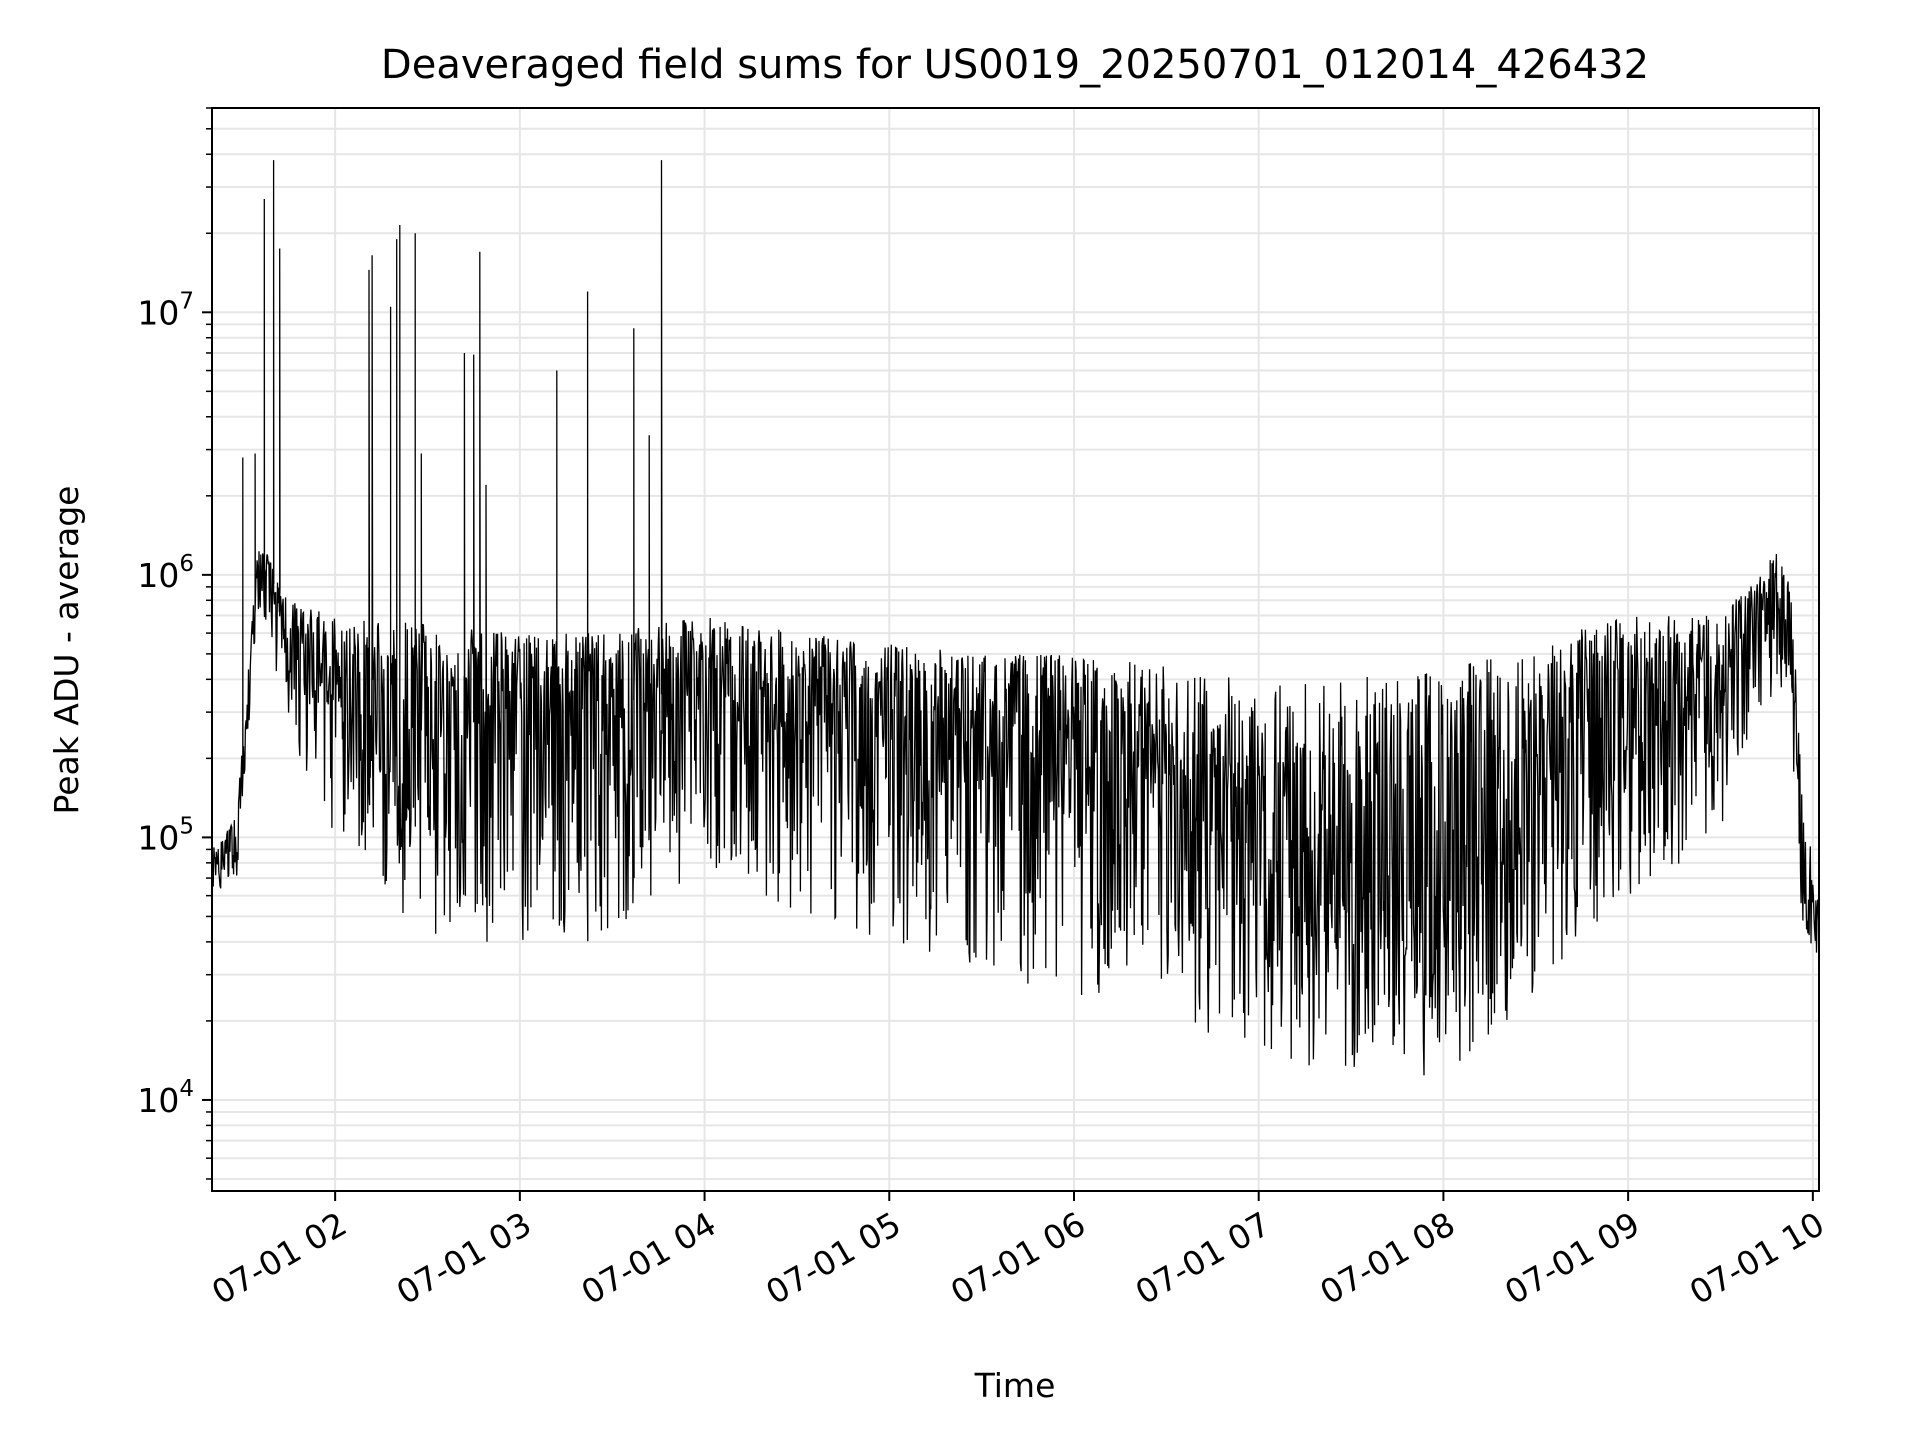 This screenshot has width=1920, height=1440. I want to click on y-tick-label: 10⁷, so click(165, 310).